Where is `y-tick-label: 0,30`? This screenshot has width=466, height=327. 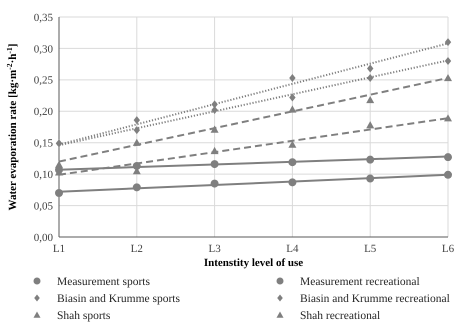 y-tick-label: 0,30 is located at coordinates (44, 49).